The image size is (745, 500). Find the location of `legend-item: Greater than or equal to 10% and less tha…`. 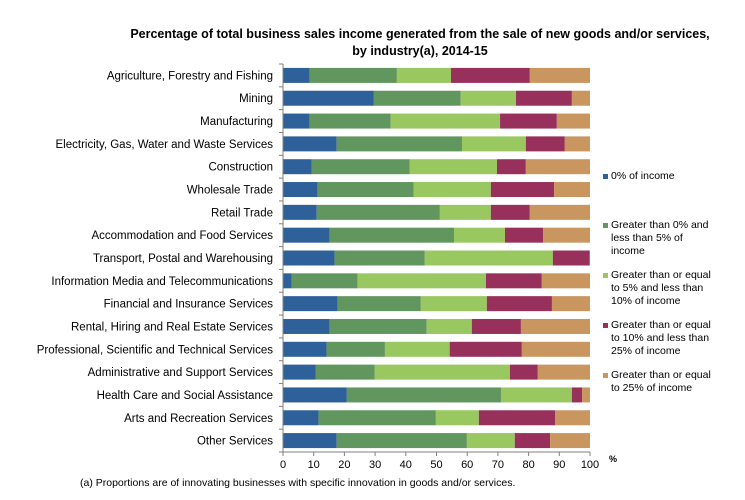

legend-item: Greater than or equal to 10% and less tha… is located at coordinates (674, 338).